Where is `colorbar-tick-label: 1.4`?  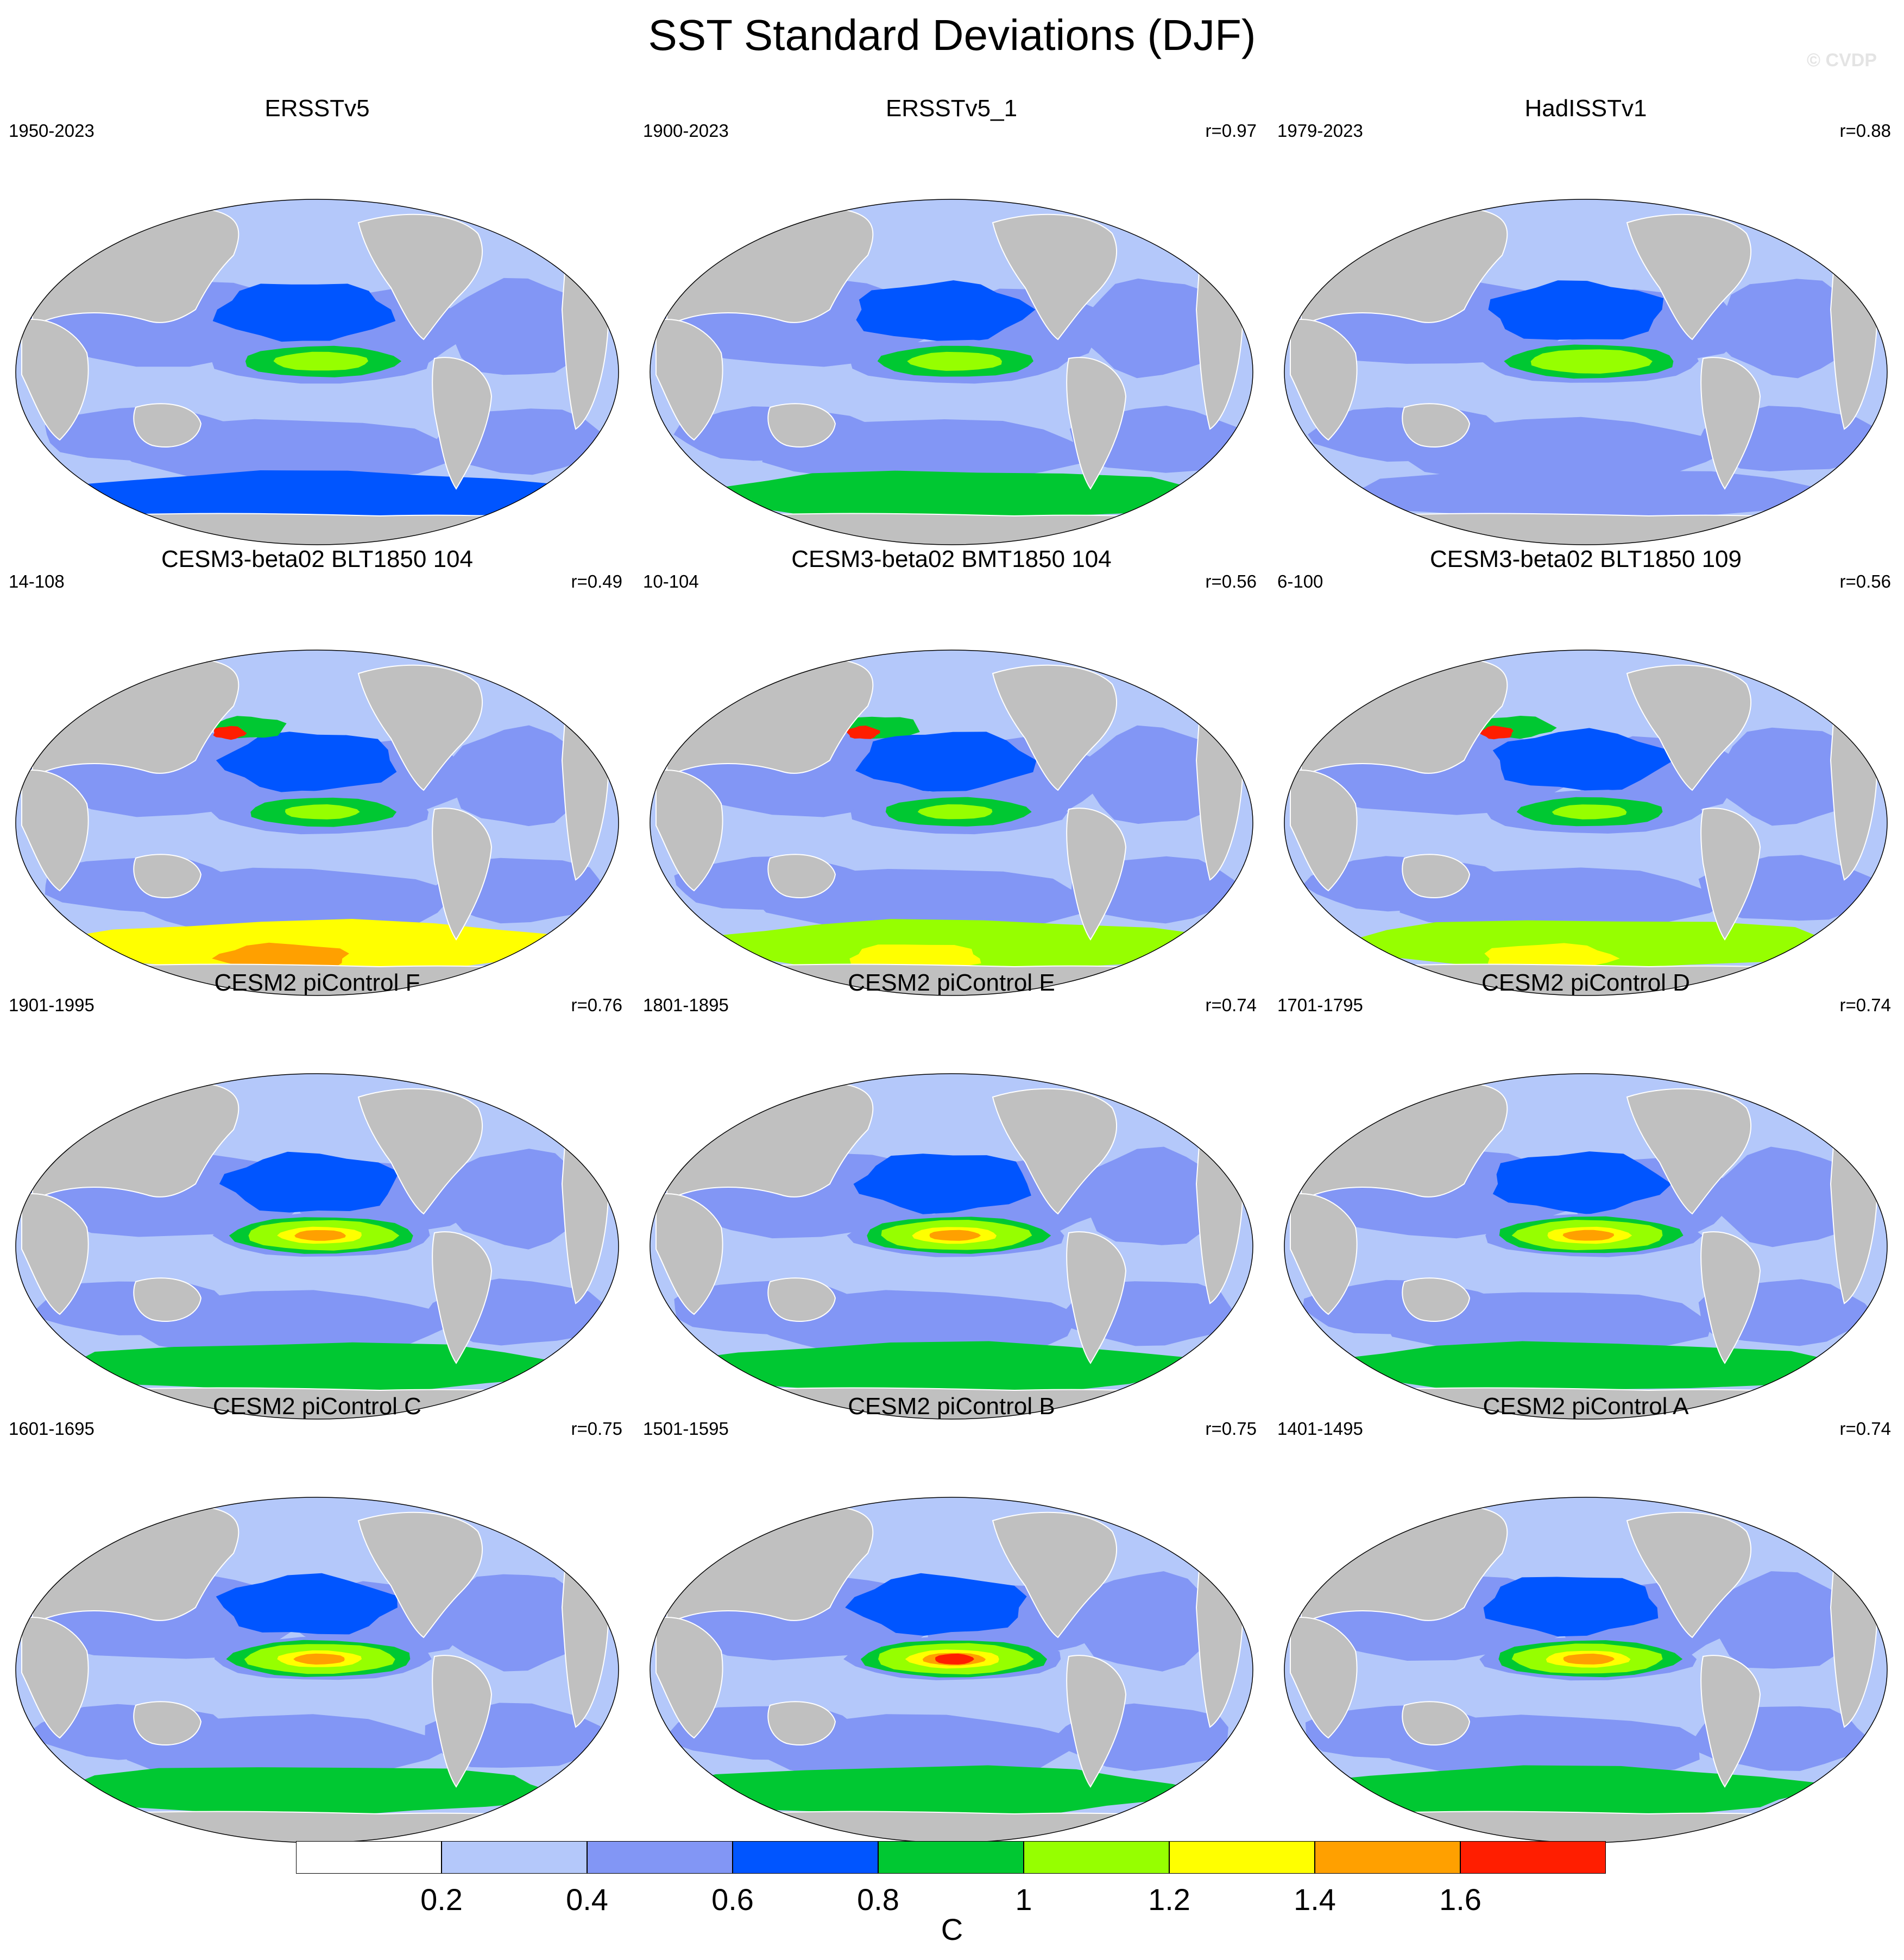 colorbar-tick-label: 1.4 is located at coordinates (1315, 1899).